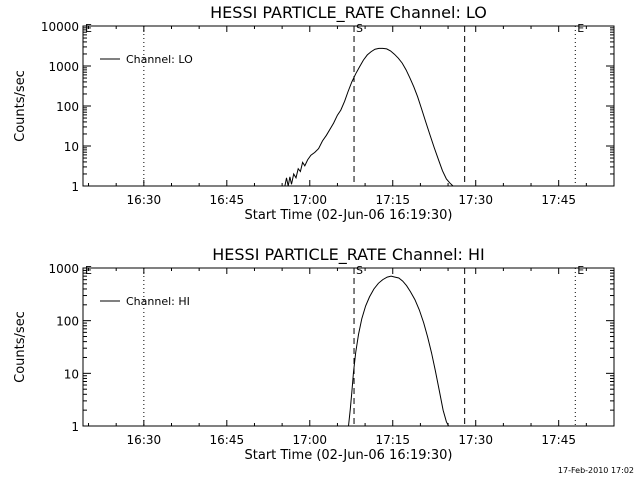 Image resolution: width=640 pixels, height=480 pixels. I want to click on hi-y-tick-label-0: 1, so click(75, 427).